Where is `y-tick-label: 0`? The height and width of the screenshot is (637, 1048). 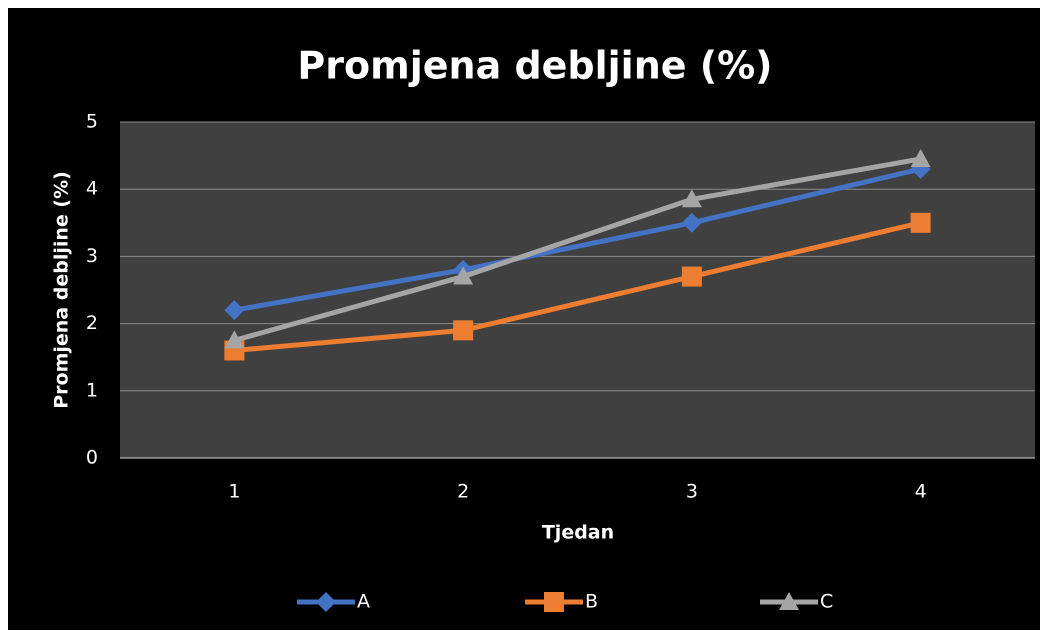
y-tick-label: 0 is located at coordinates (92, 458).